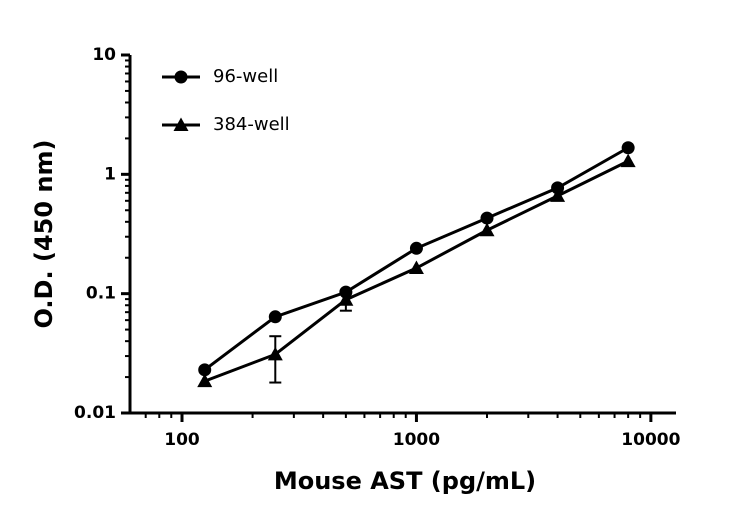 The width and height of the screenshot is (750, 521). What do you see at coordinates (245, 76) in the screenshot?
I see `legend-label: 96-well` at bounding box center [245, 76].